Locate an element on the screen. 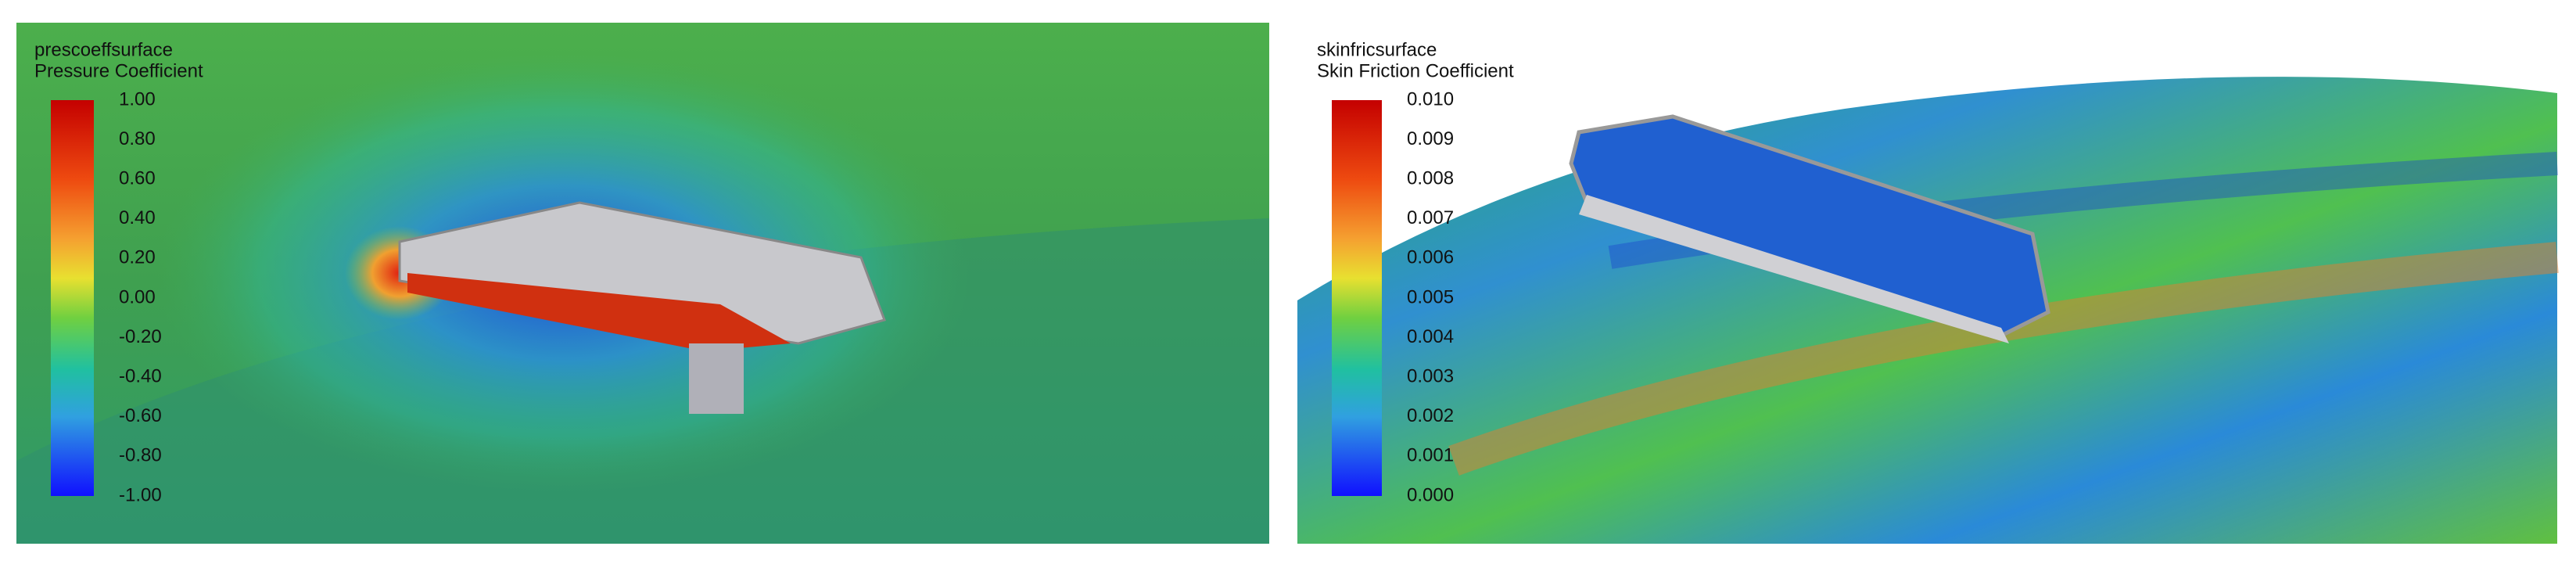  colorbar-tick-label: 0.008 is located at coordinates (1430, 178).